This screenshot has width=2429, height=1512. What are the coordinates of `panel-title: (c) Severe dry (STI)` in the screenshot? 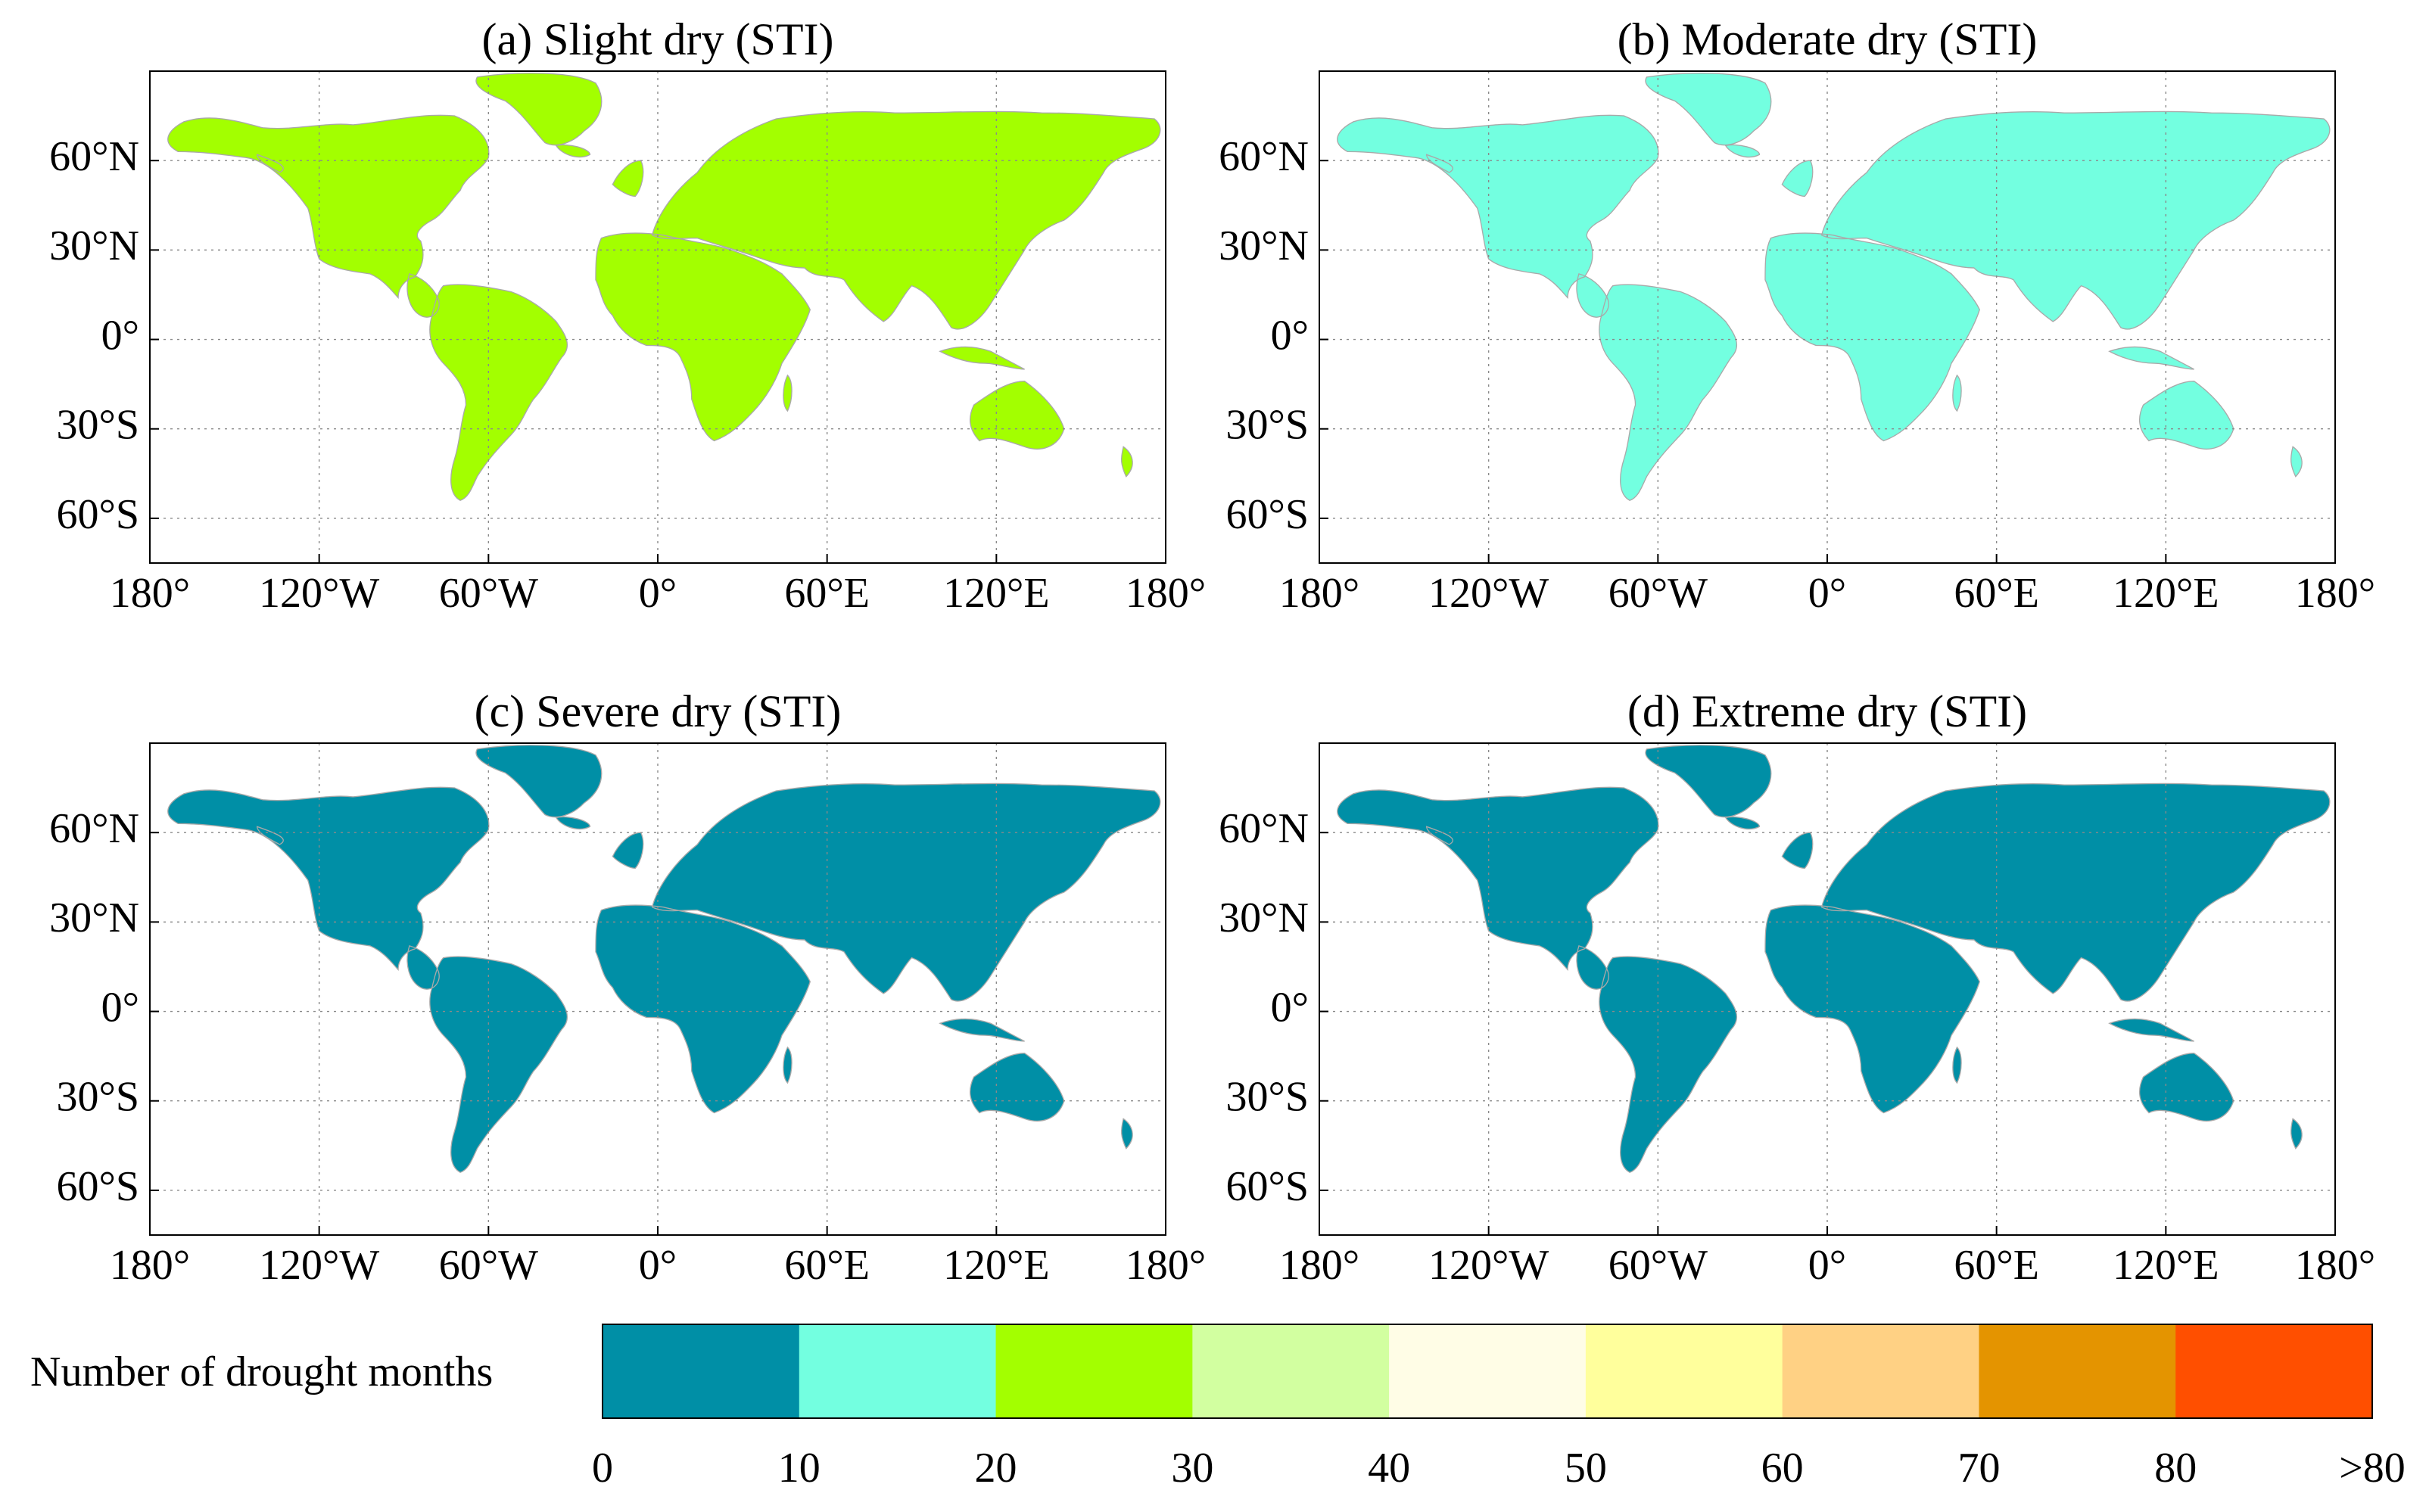 It's located at (658, 711).